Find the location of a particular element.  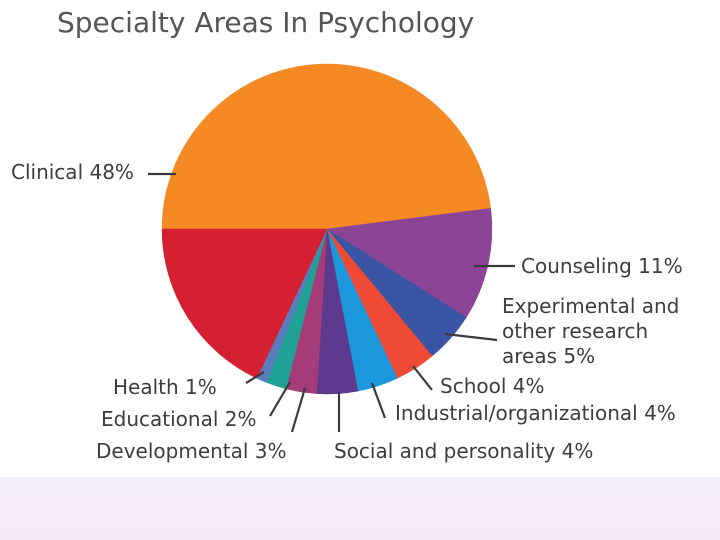

pie-slice-other is located at coordinates (244, 303).